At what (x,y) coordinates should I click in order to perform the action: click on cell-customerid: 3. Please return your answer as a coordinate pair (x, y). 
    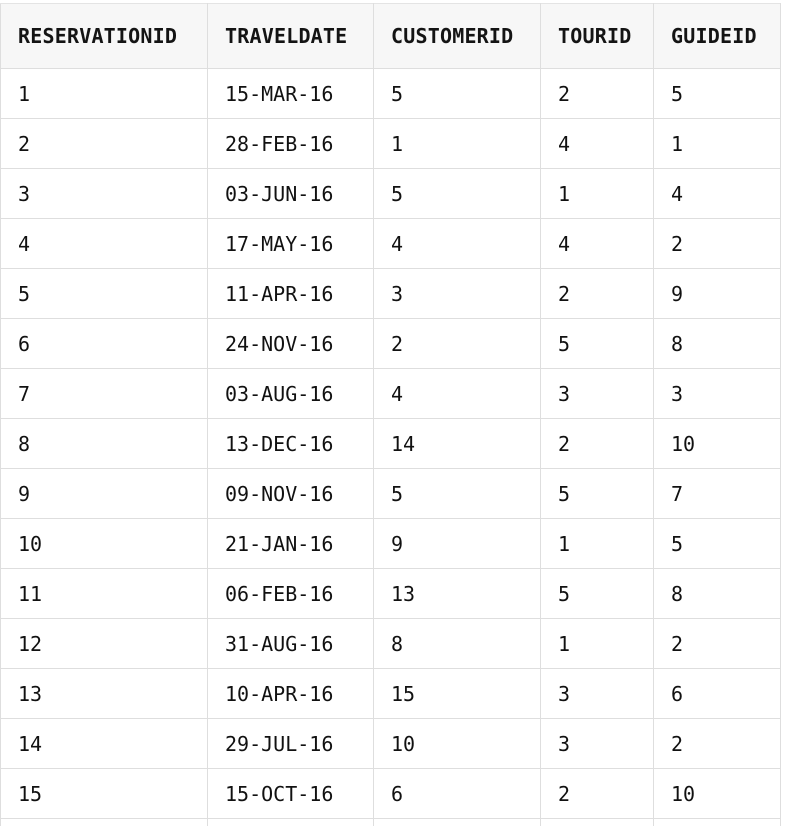
    Looking at the image, I should click on (457, 293).